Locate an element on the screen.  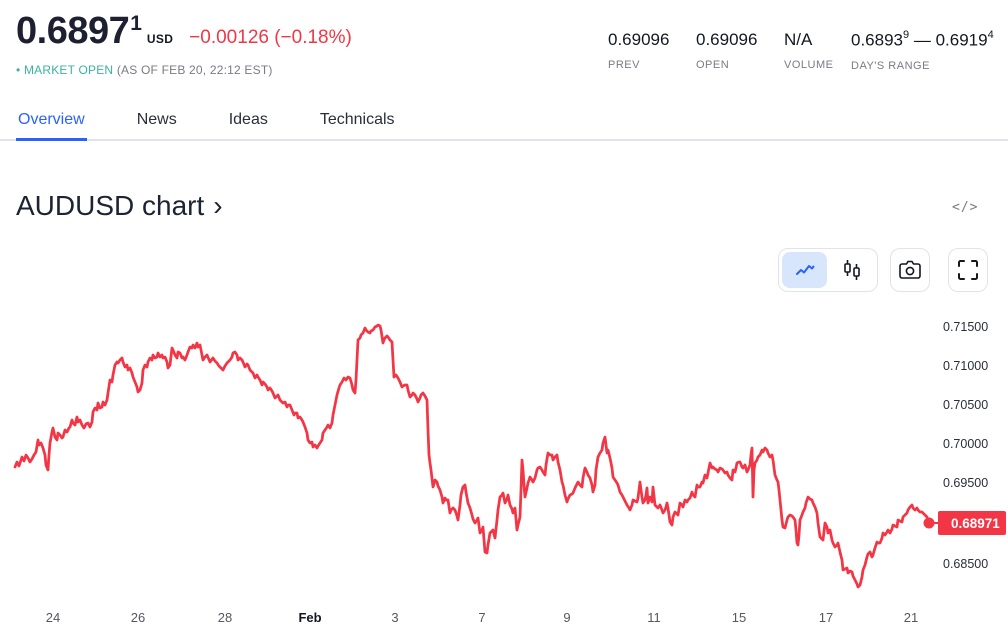
candles-chart-type-button is located at coordinates (851, 270).